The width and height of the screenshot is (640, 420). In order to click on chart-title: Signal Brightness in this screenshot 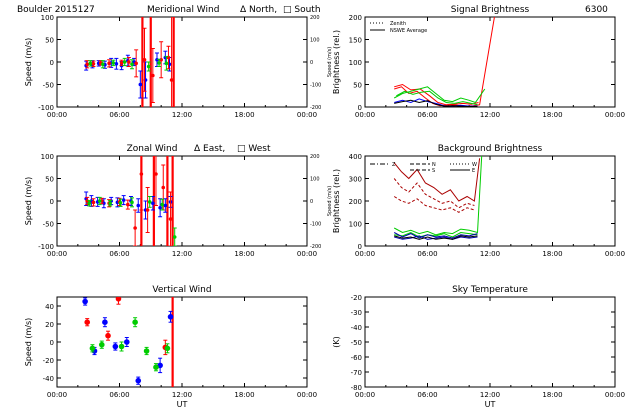, I will do `click(490, 10)`.